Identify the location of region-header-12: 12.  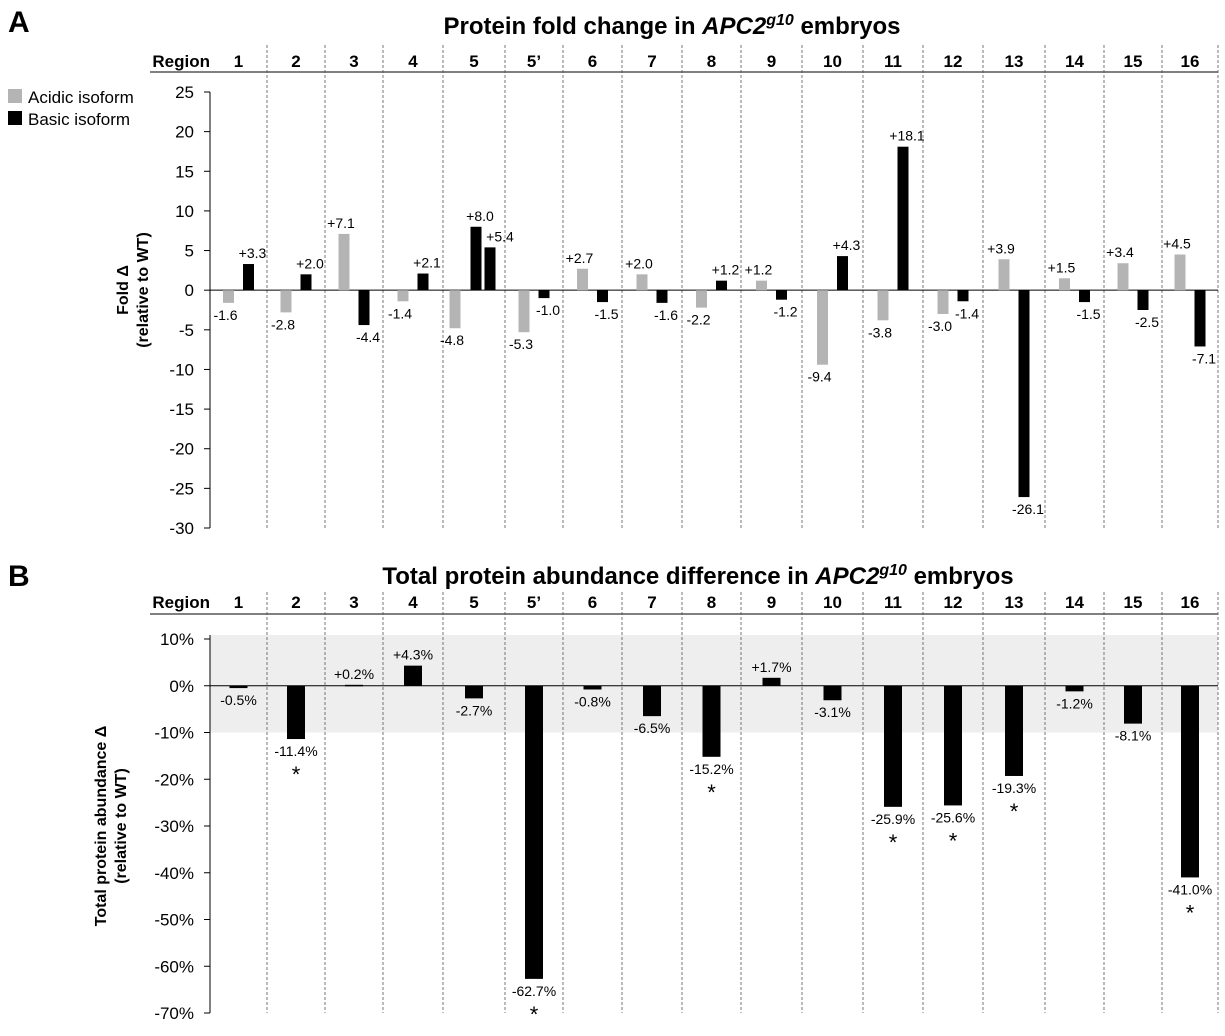
(953, 602).